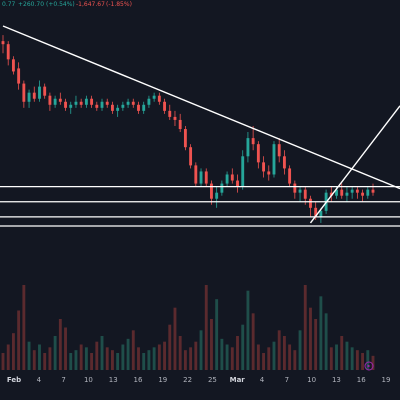 The width and height of the screenshot is (400, 400). I want to click on flag-marker, so click(369, 366).